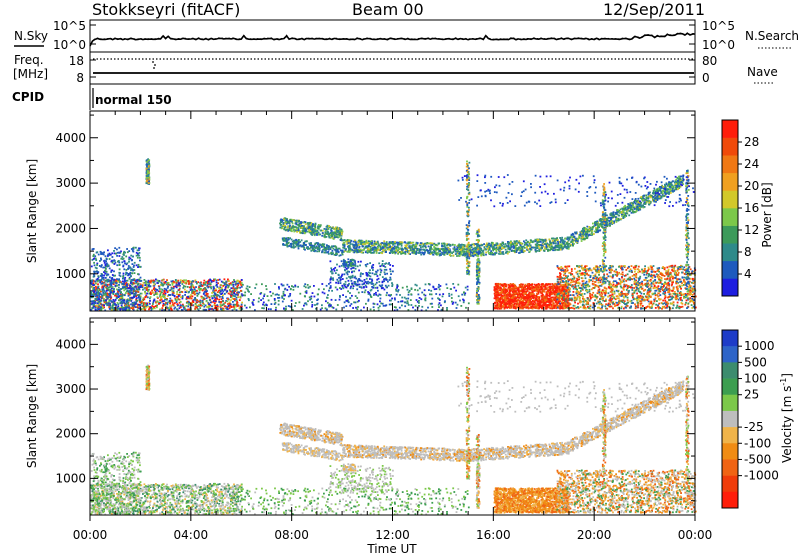 Image resolution: width=800 pixels, height=554 pixels. I want to click on noise-panel: N.Sky 10^5 10^0 10^5 10^0 N.Search, so click(406, 36).